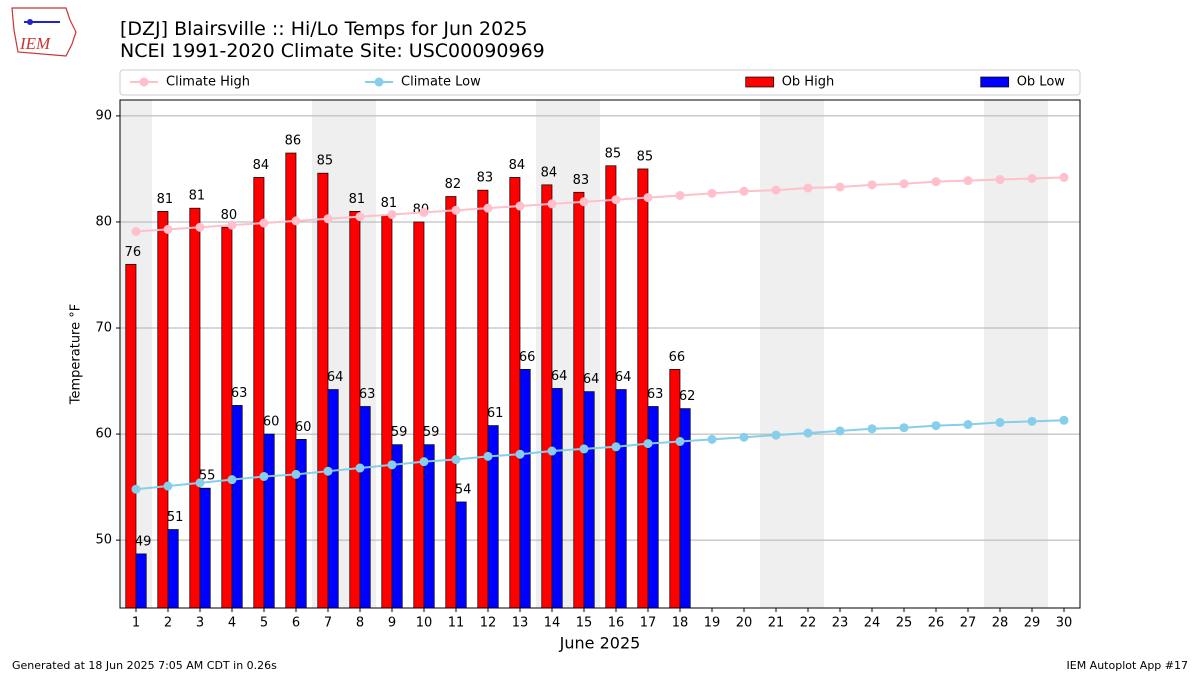  What do you see at coordinates (271, 422) in the screenshot?
I see `value-label: 60` at bounding box center [271, 422].